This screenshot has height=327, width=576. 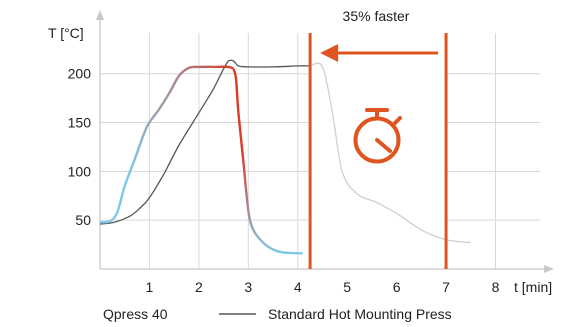 What do you see at coordinates (248, 287) in the screenshot?
I see `x-tick-label-3: 3` at bounding box center [248, 287].